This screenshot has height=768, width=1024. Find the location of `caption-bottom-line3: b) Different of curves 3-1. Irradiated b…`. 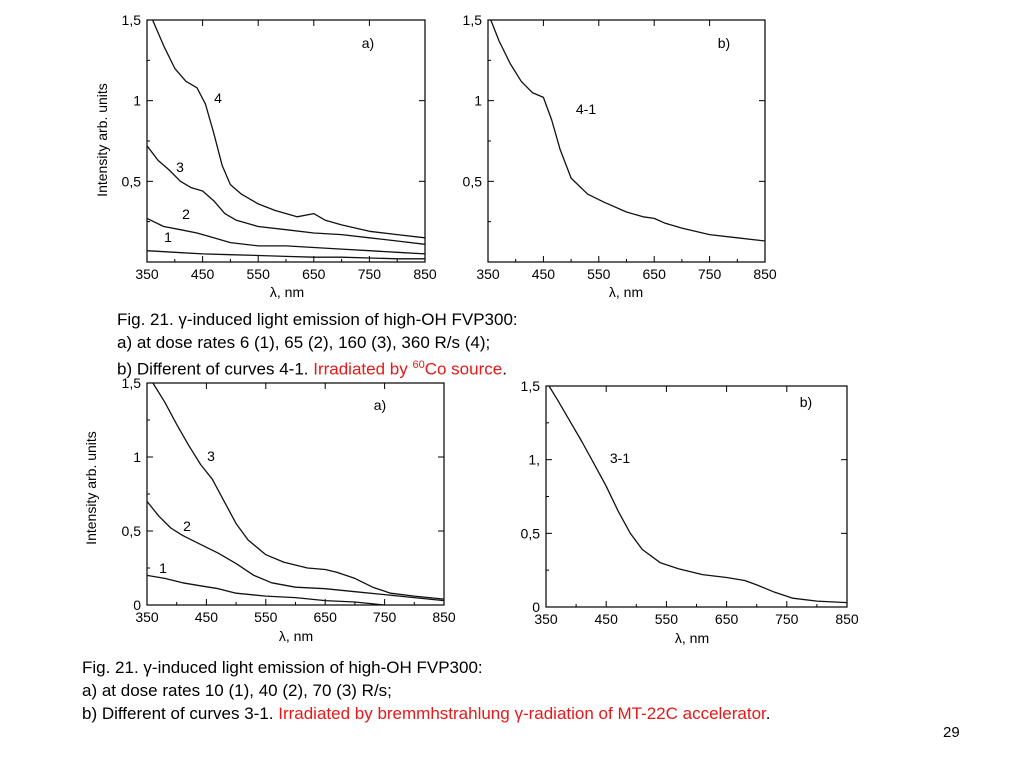

caption-bottom-line3: b) Different of curves 3-1. Irradiated b… is located at coordinates (426, 713).